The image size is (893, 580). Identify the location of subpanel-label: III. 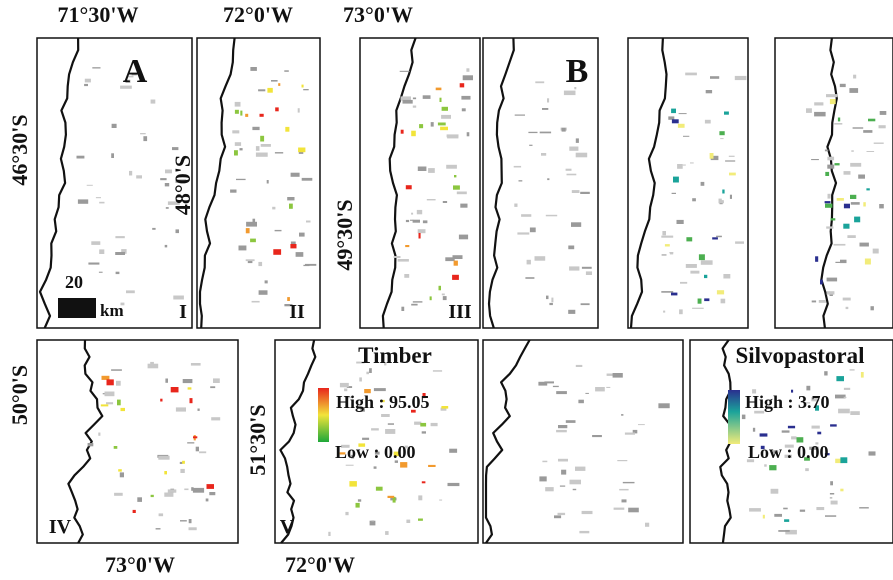
(460, 312).